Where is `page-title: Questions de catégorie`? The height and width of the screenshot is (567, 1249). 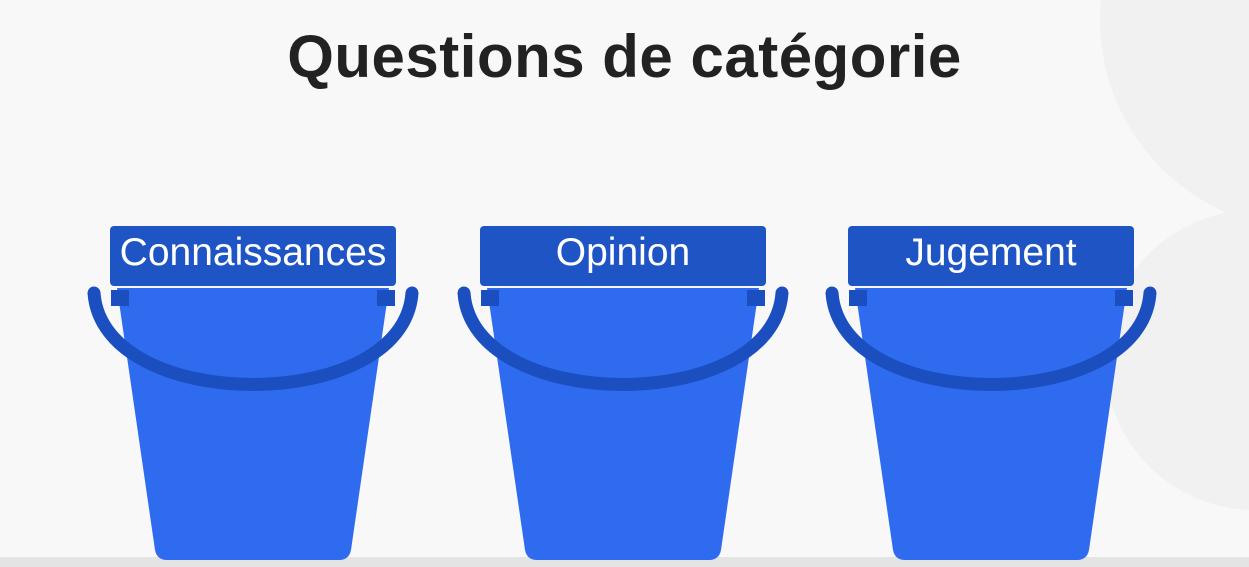 page-title: Questions de catégorie is located at coordinates (624, 56).